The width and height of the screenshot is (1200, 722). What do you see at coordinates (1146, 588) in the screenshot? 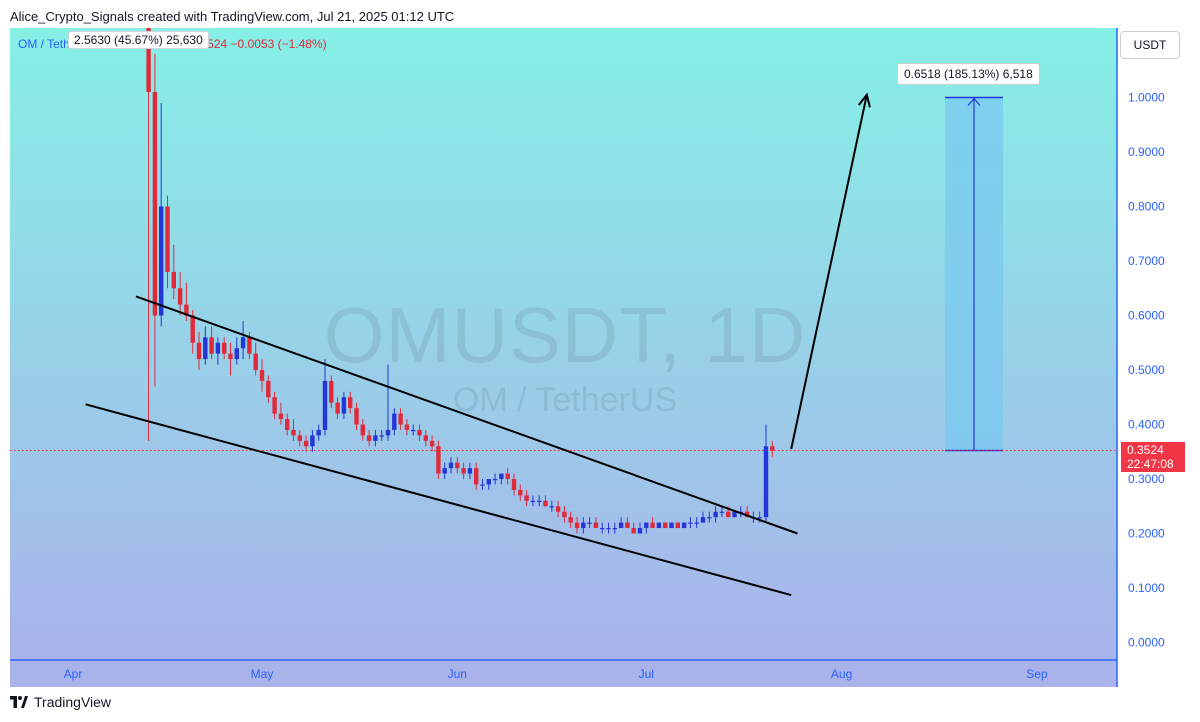
I see `y-tick-label: 0.1000` at bounding box center [1146, 588].